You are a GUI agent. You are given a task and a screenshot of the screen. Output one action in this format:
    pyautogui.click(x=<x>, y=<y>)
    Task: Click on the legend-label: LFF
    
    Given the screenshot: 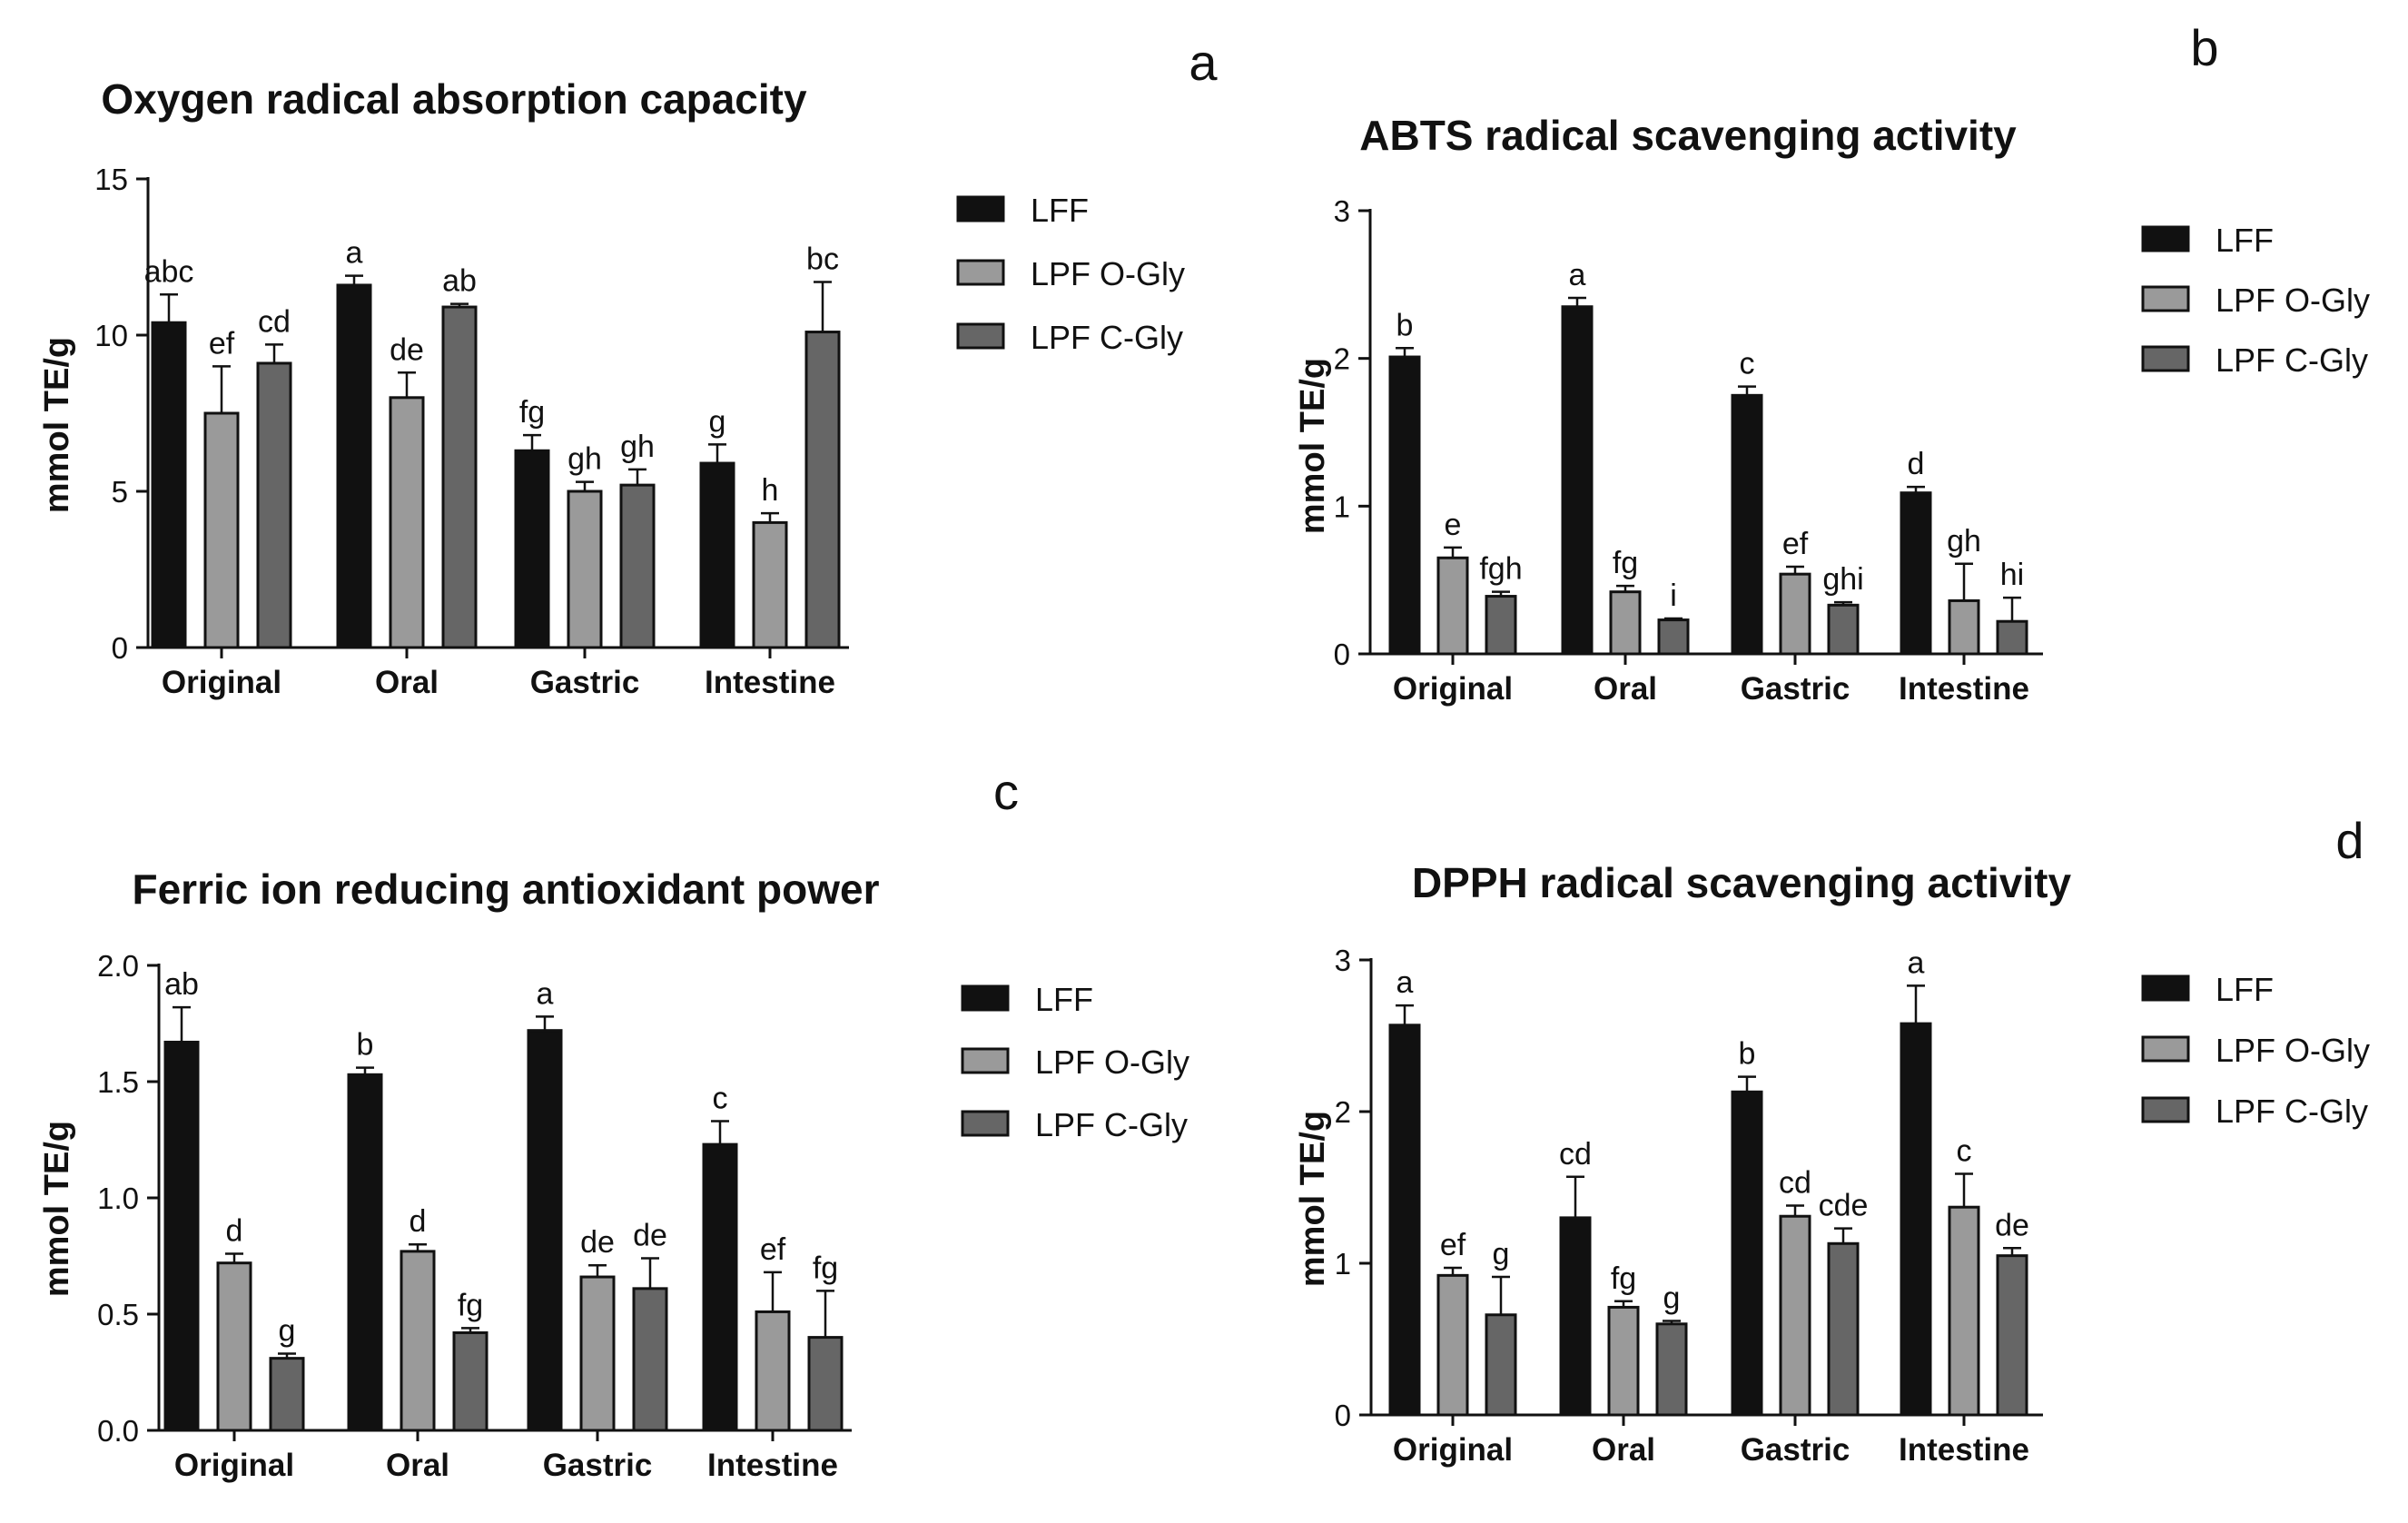 What is the action you would take?
    pyautogui.click(x=1060, y=210)
    